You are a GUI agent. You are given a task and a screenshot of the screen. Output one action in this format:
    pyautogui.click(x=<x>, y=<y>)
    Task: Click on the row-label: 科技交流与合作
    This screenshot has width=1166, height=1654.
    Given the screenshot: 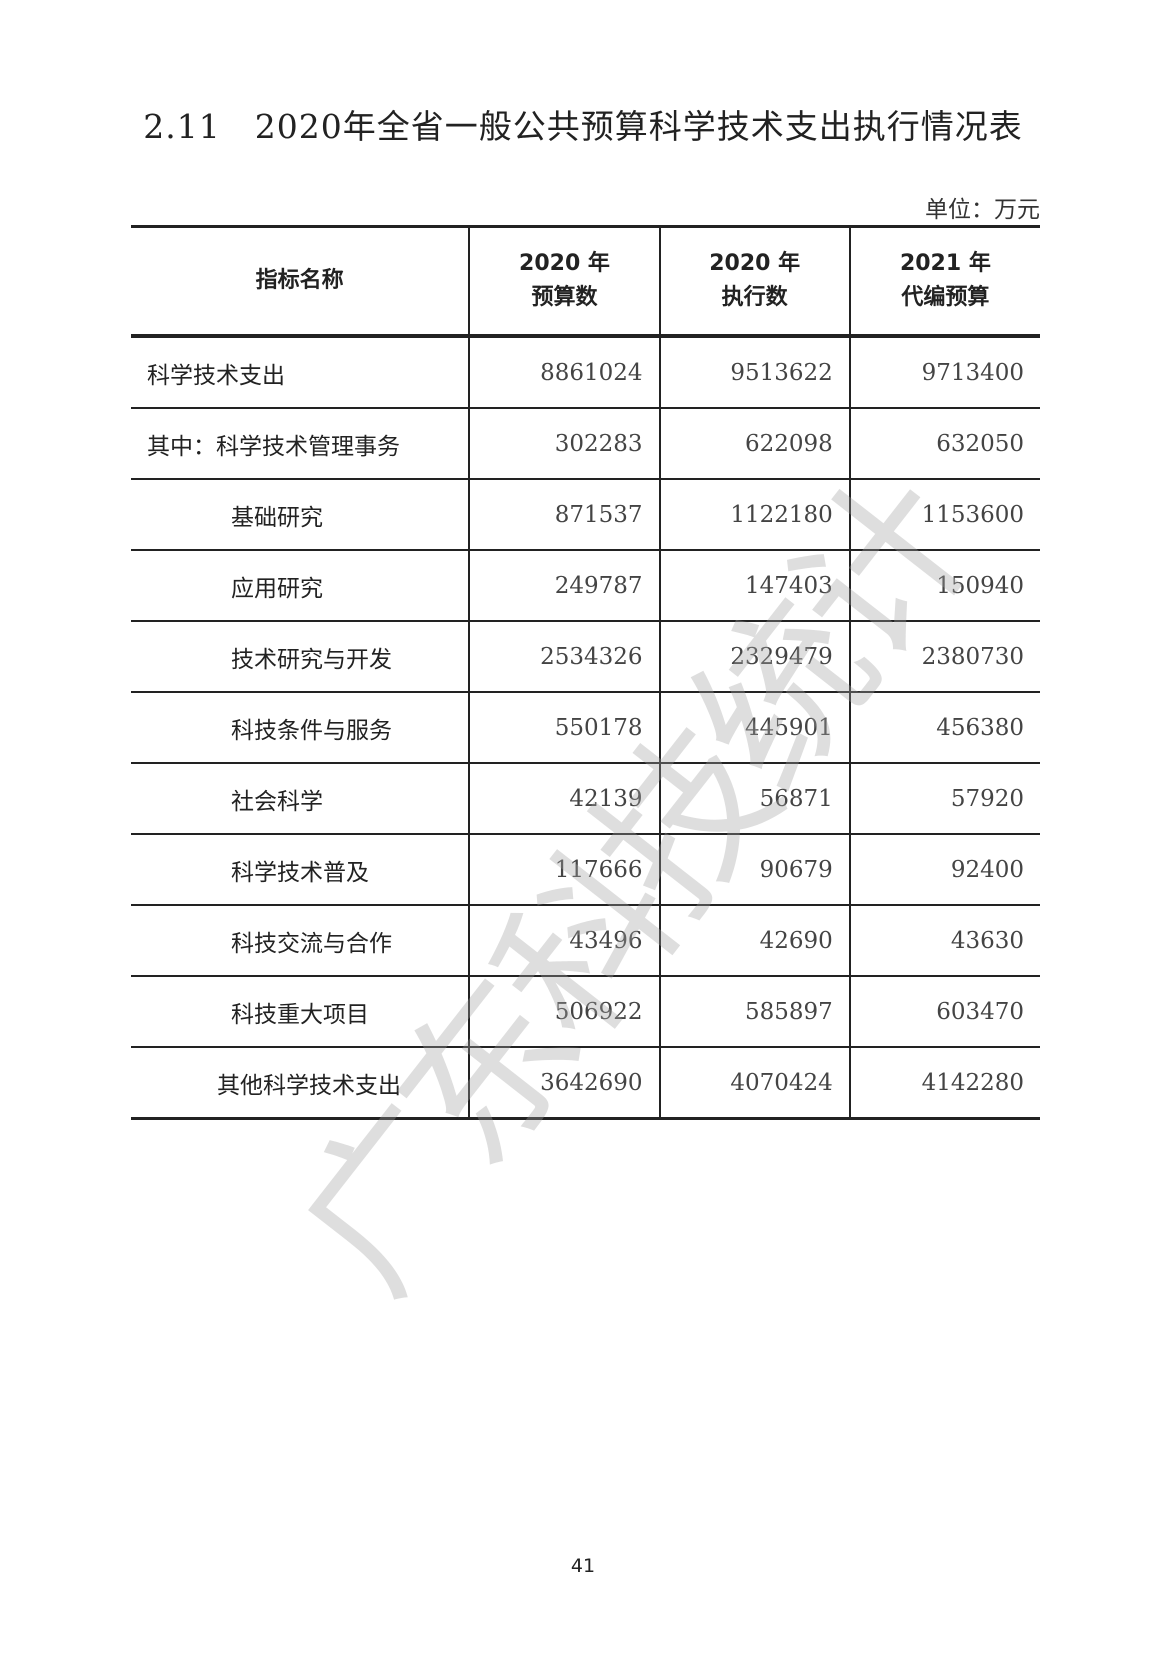 What is the action you would take?
    pyautogui.click(x=300, y=941)
    